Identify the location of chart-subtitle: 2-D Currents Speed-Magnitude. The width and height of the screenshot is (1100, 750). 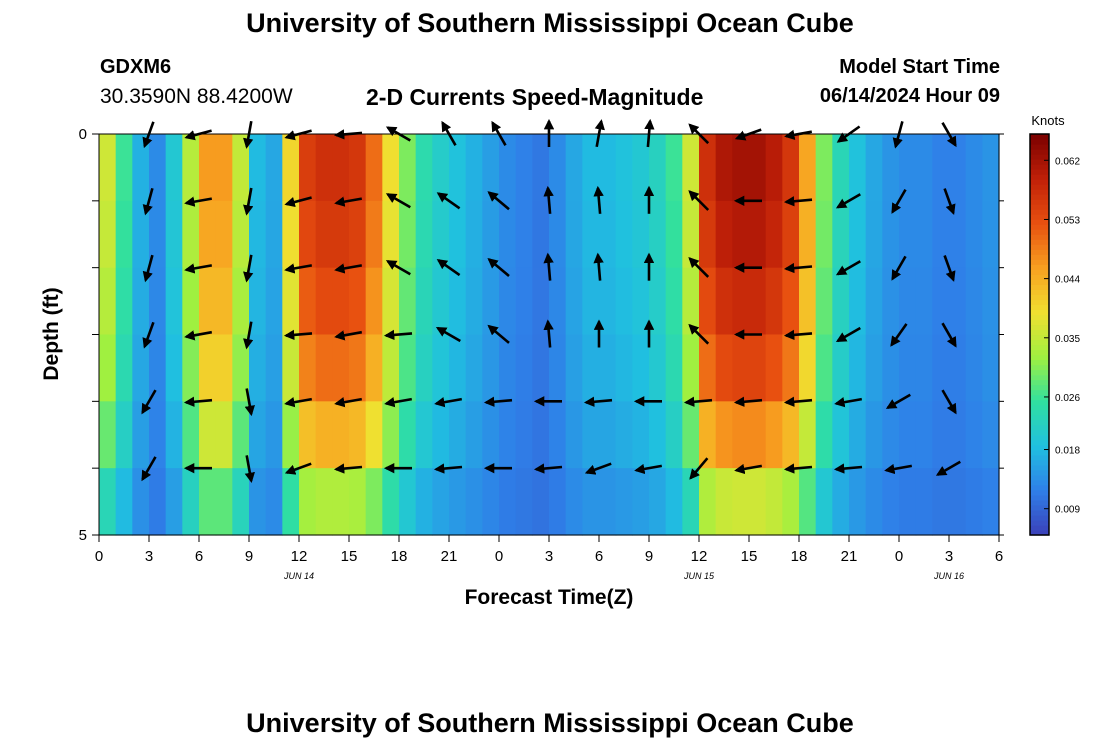
(535, 97).